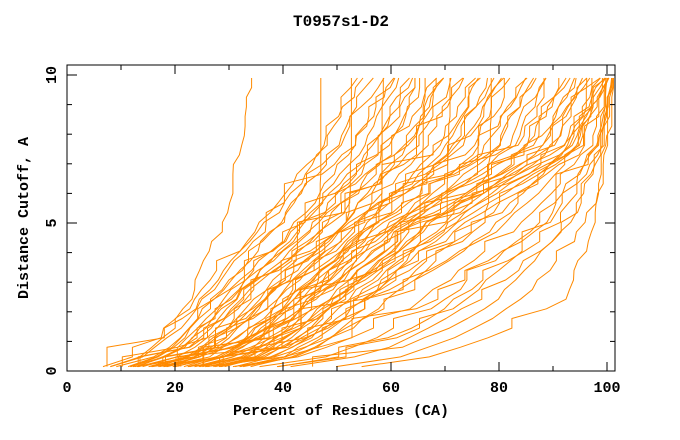  I want to click on y-axis-label: Distance Cutoff, A, so click(24, 218).